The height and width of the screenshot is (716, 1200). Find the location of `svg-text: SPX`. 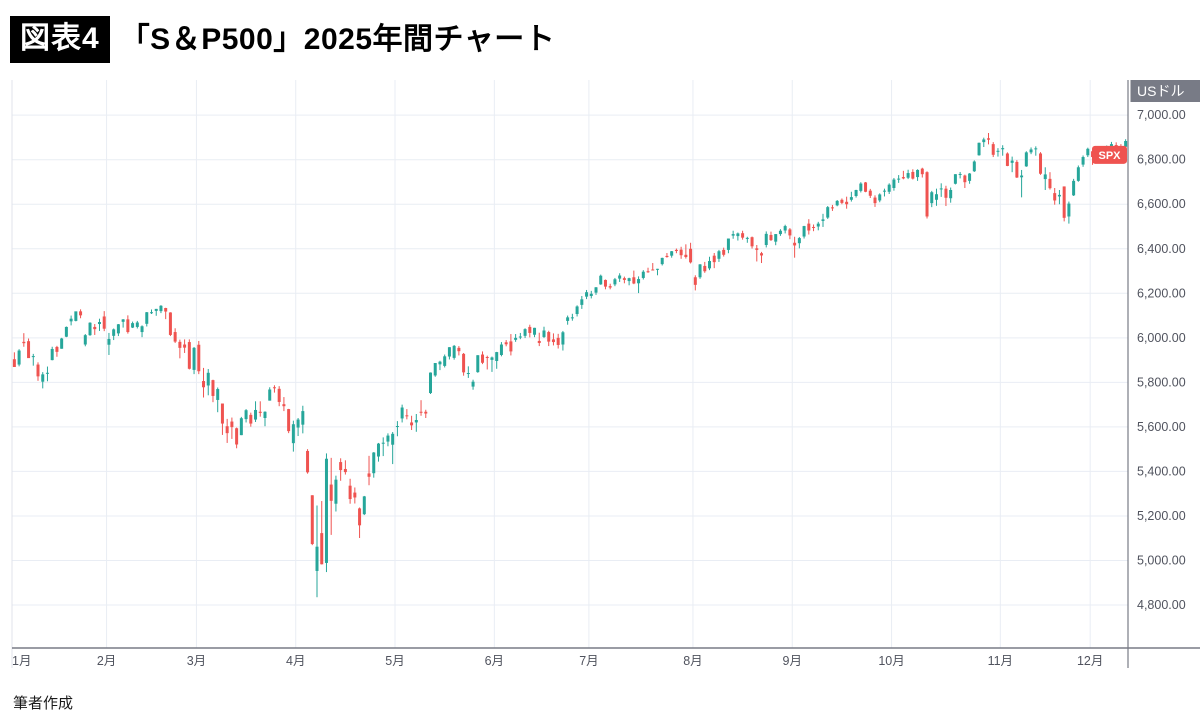

svg-text: SPX is located at coordinates (1109, 156).